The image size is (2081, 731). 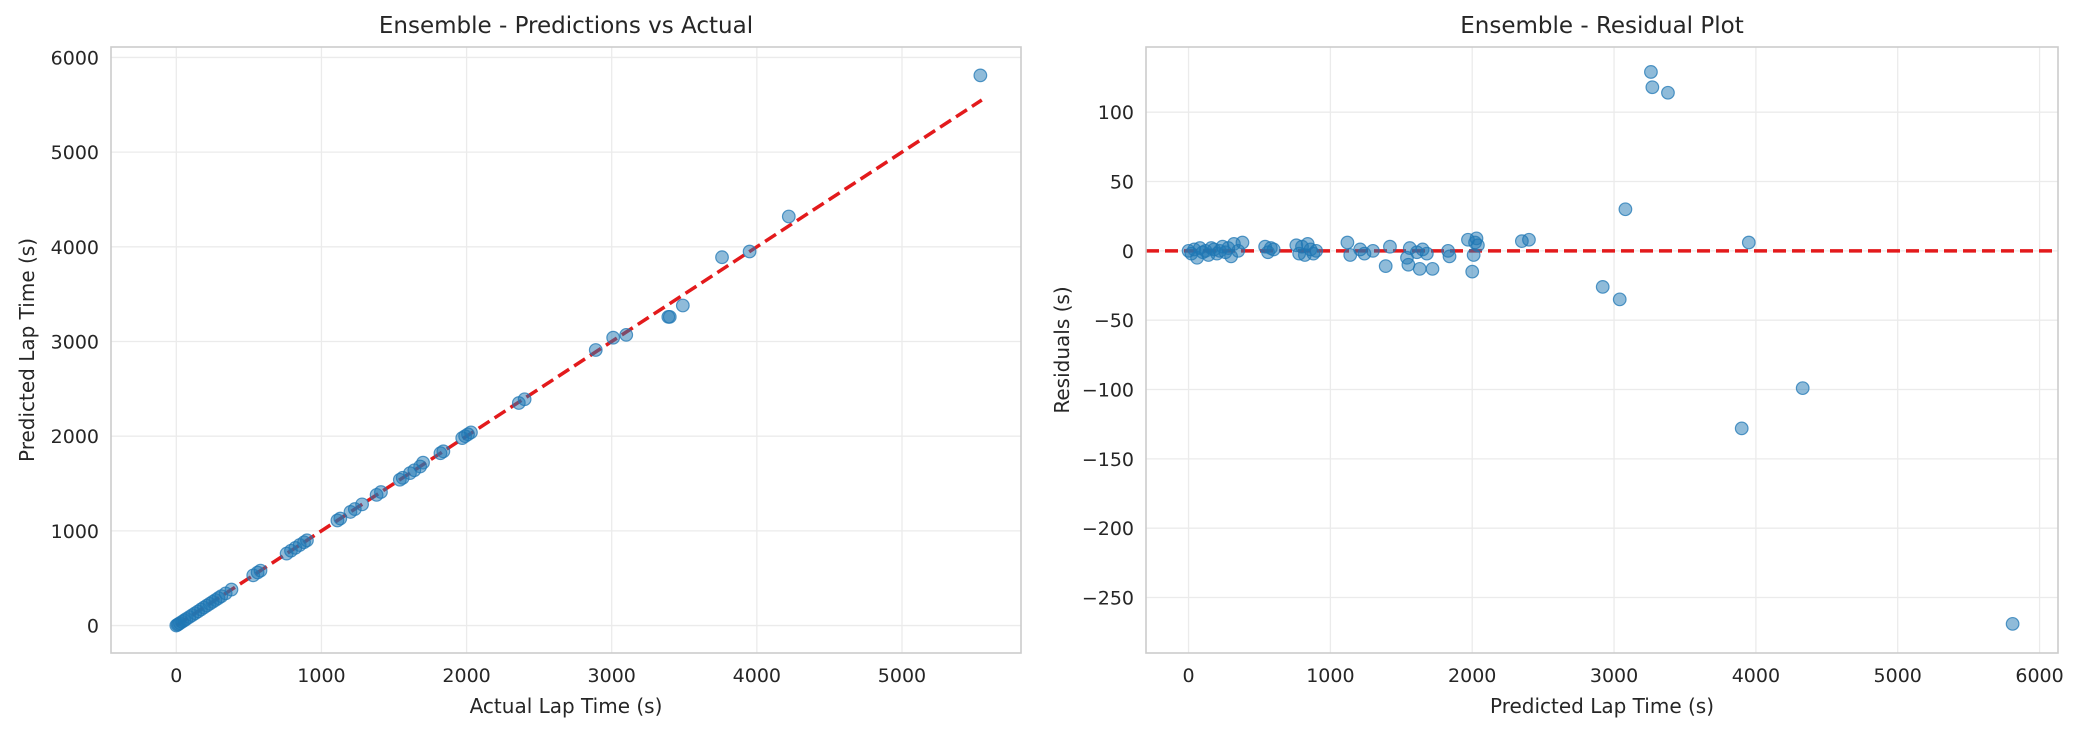 I want to click on y-tick-label: 4000, so click(x=75, y=248).